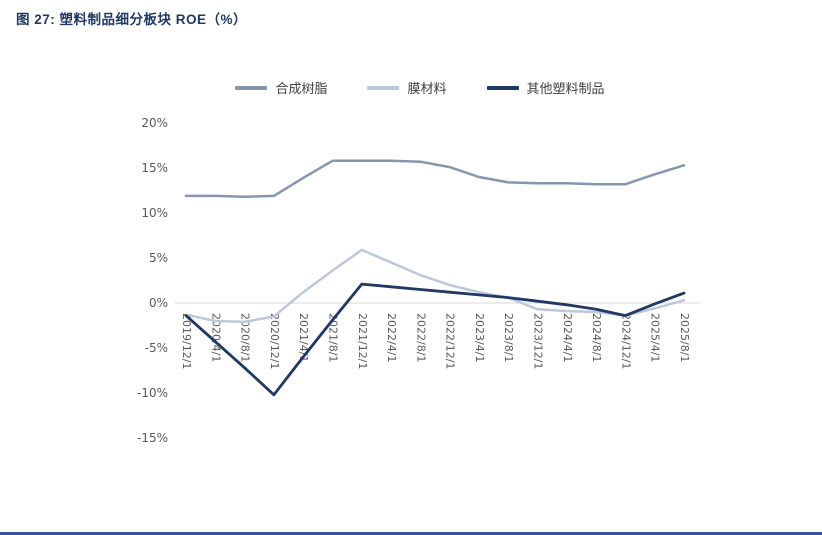 Image resolution: width=822 pixels, height=535 pixels. Describe the element at coordinates (684, 337) in the screenshot. I see `x-tick-label: 2025/8/1` at that location.